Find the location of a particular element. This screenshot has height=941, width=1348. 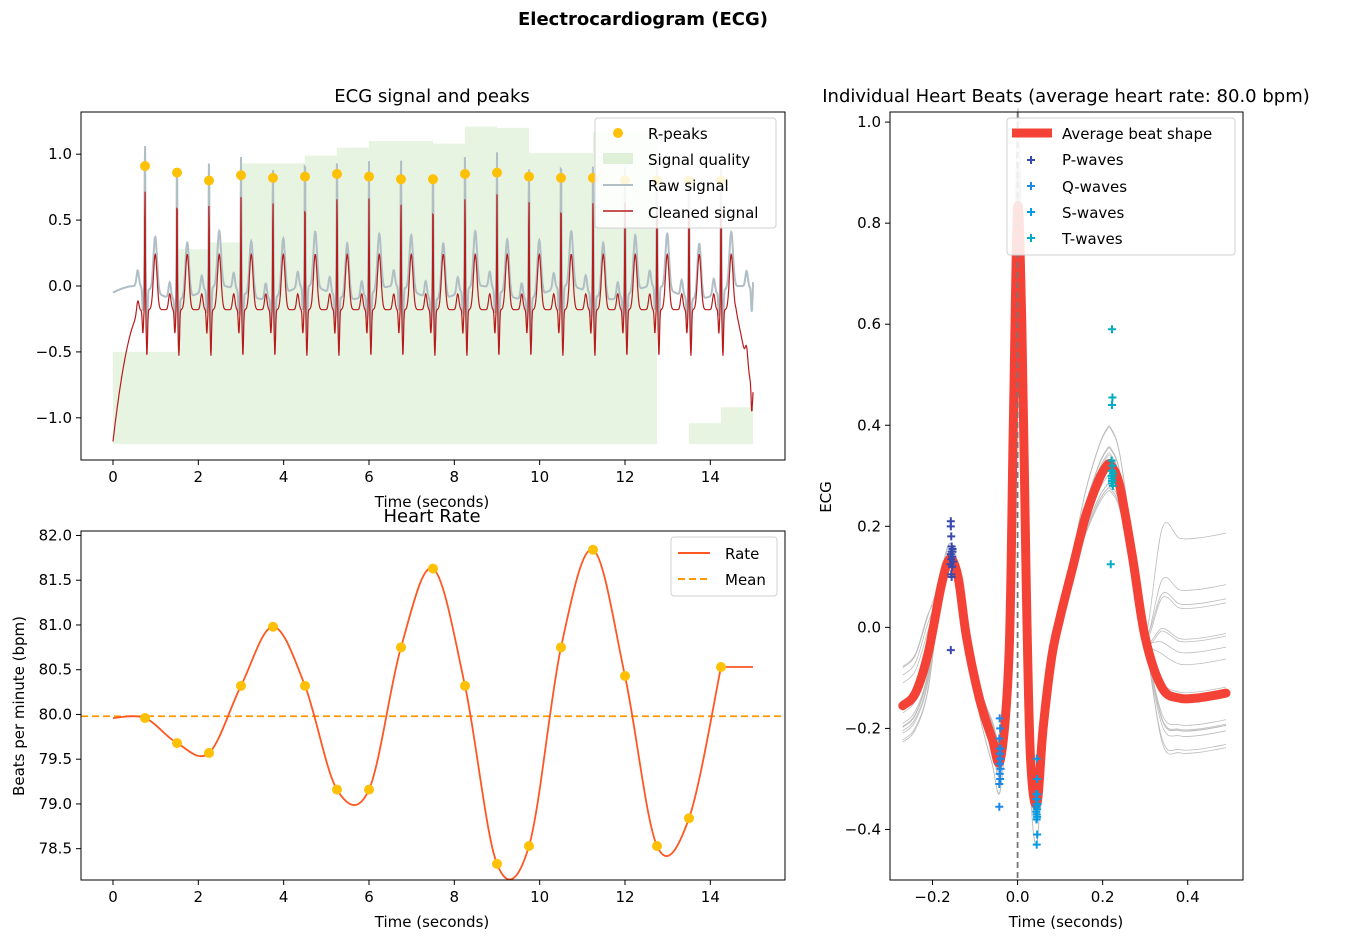

legend-qwave-marker is located at coordinates (1031, 186).